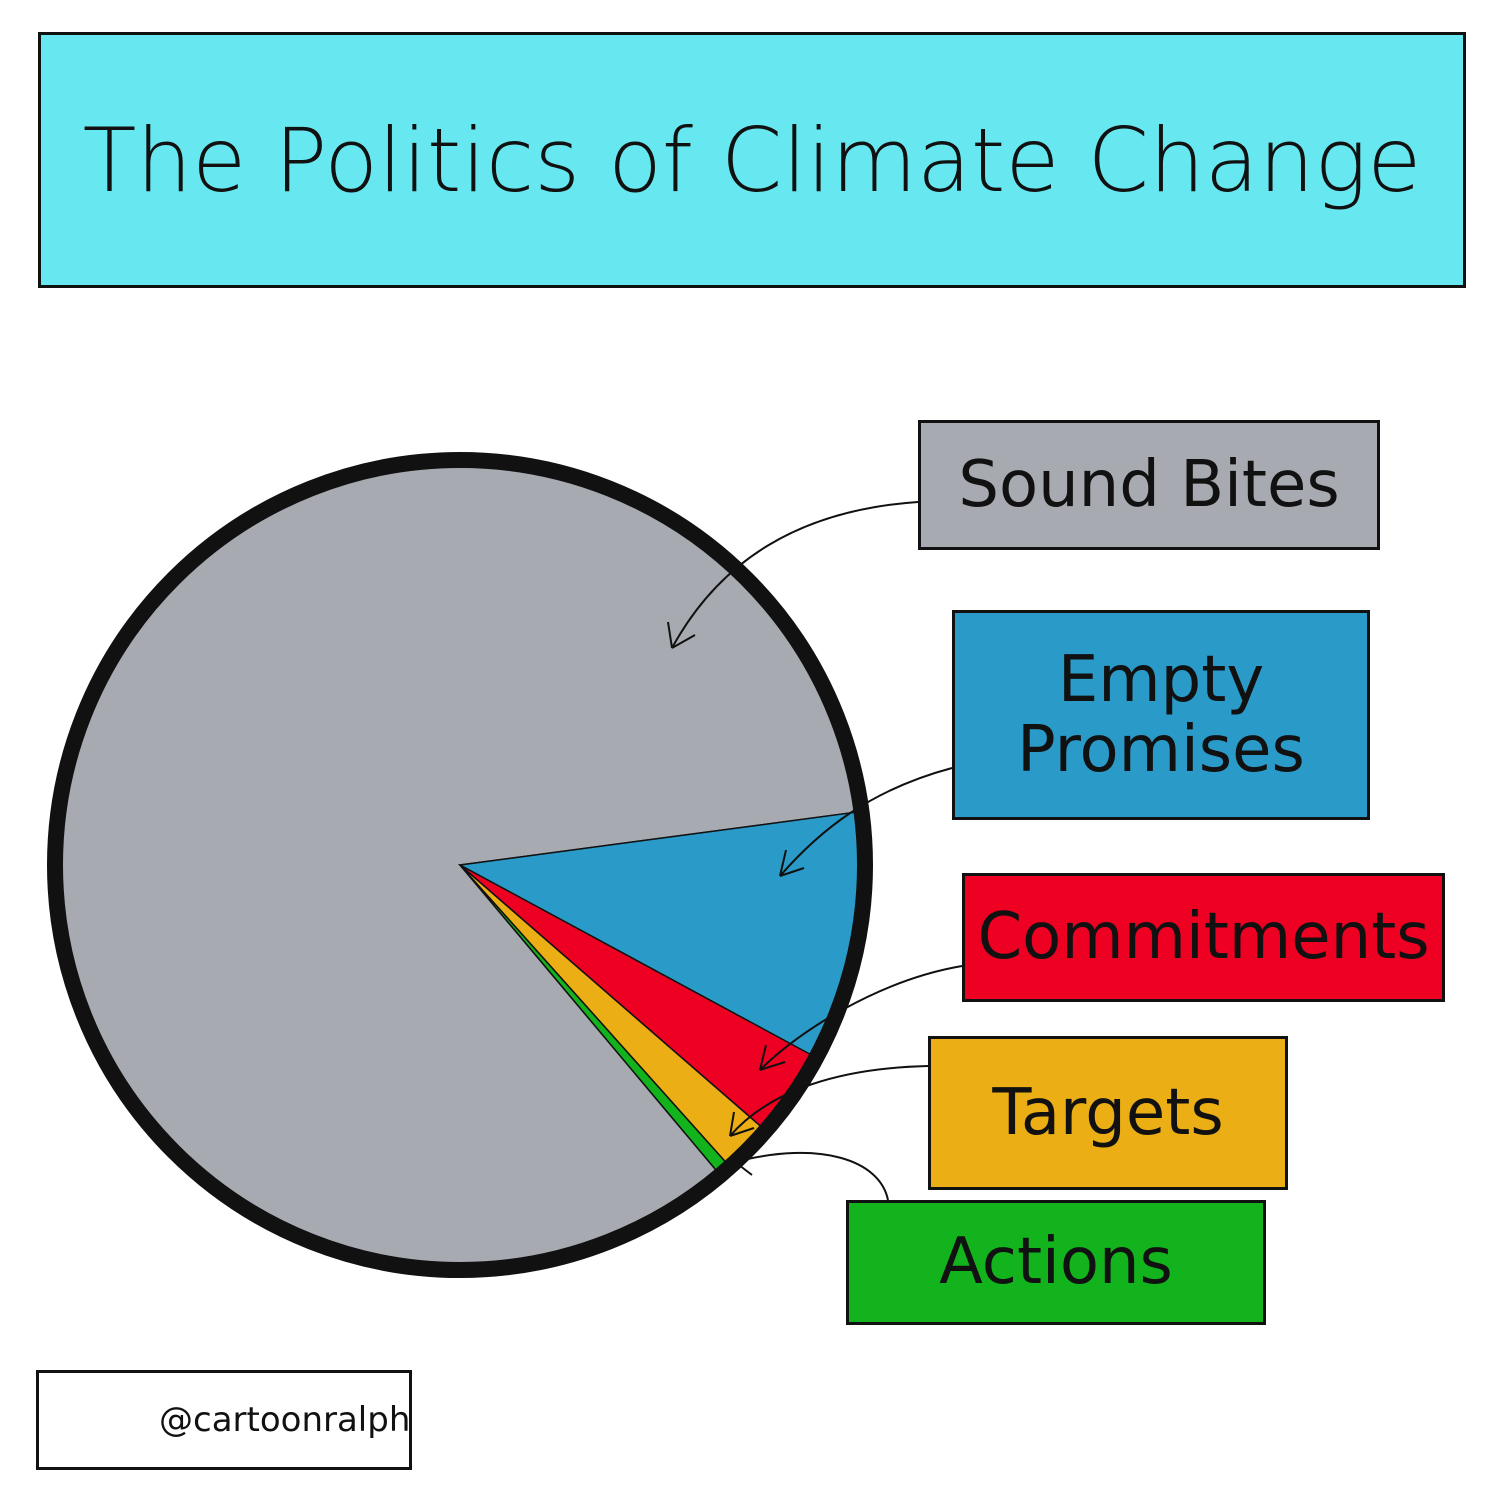 This screenshot has height=1500, width=1500. I want to click on legend-label: Empty Promises, so click(1161, 715).